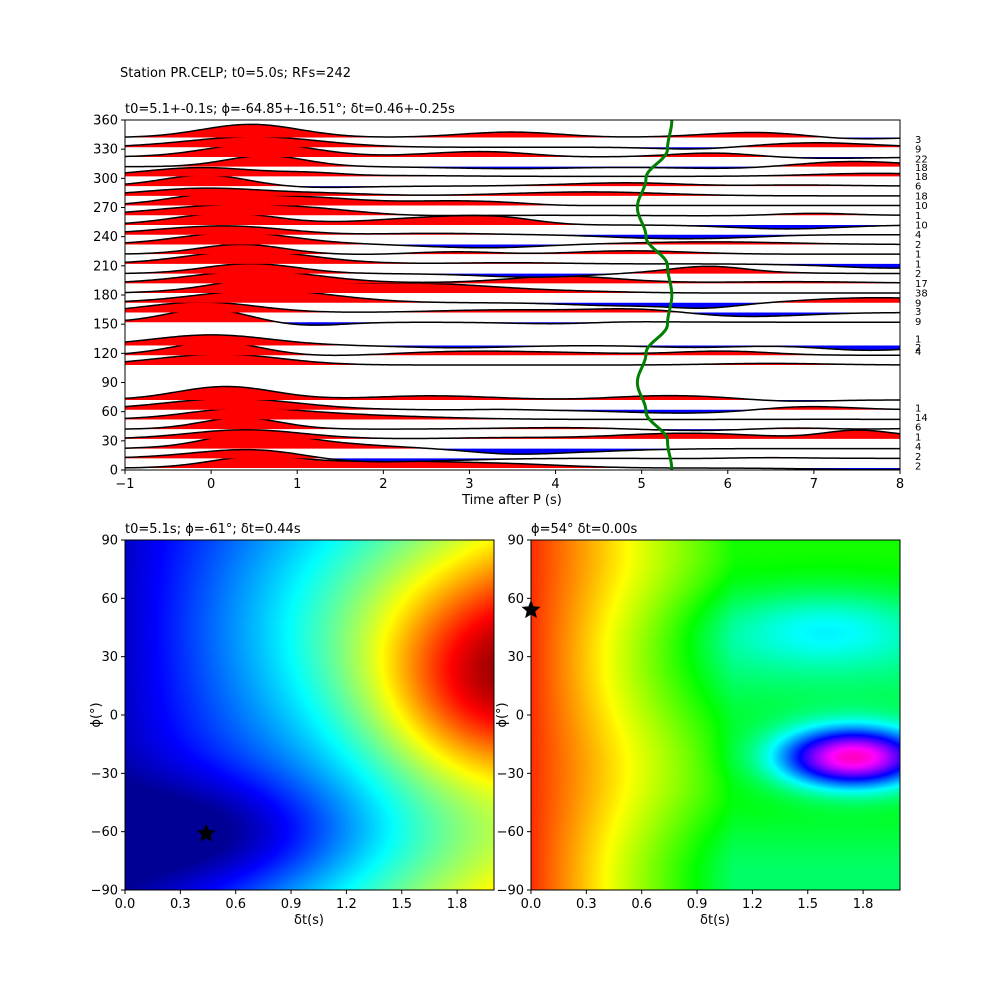 The width and height of the screenshot is (1000, 1000). Describe the element at coordinates (105, 121) in the screenshot. I see `top-y-tick-label: 360` at that location.